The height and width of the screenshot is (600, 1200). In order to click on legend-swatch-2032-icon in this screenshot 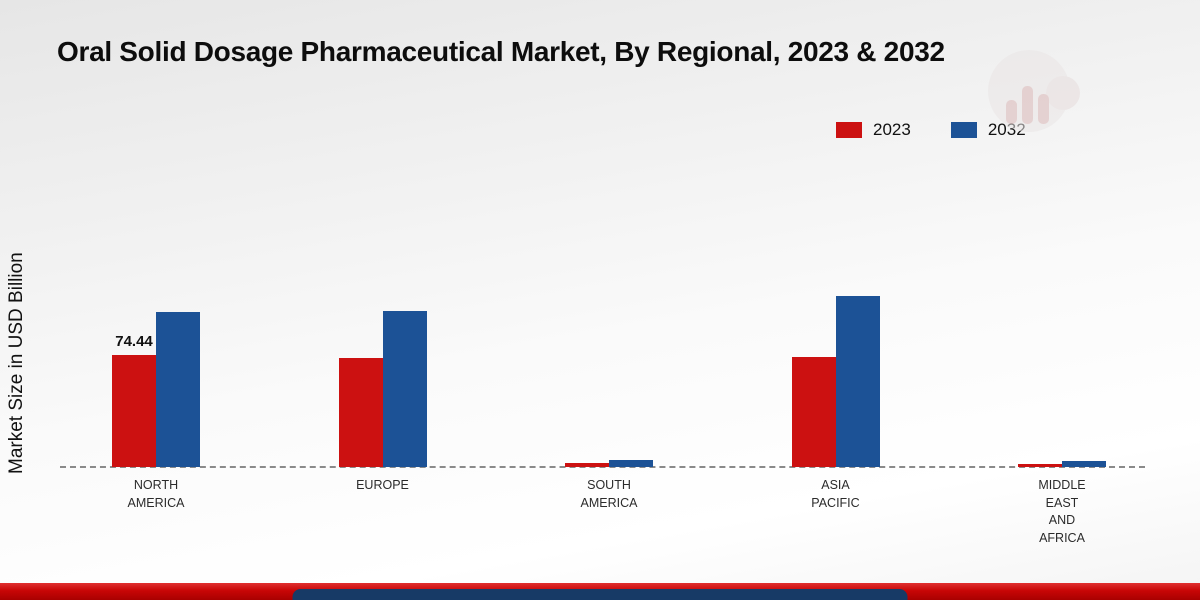, I will do `click(963, 130)`.